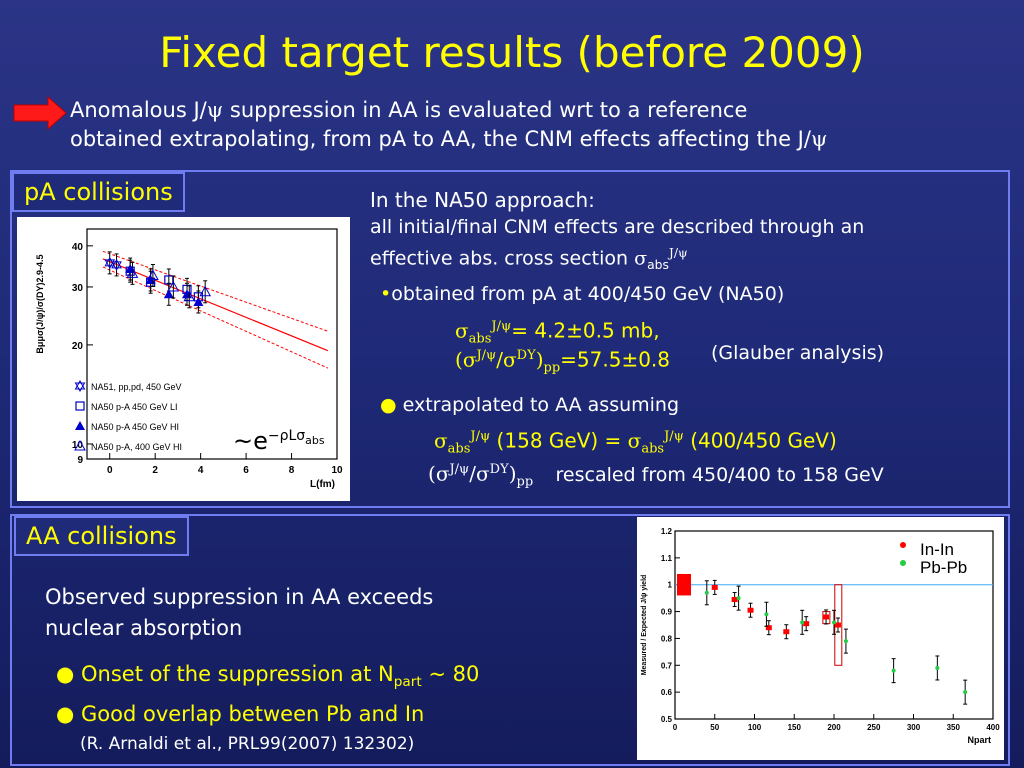  Describe the element at coordinates (110, 470) in the screenshot. I see `pa-xtick-label: 0` at that location.